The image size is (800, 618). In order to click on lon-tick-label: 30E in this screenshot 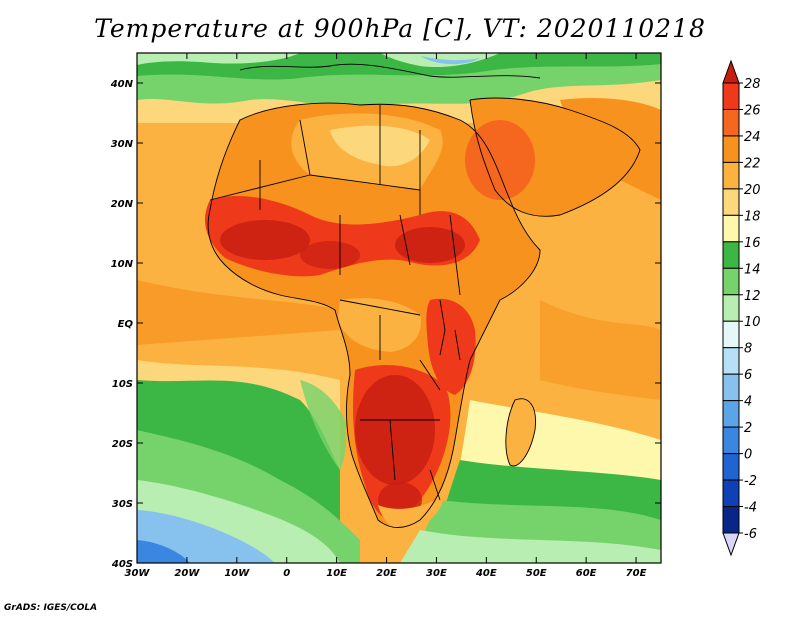, I will do `click(436, 573)`.